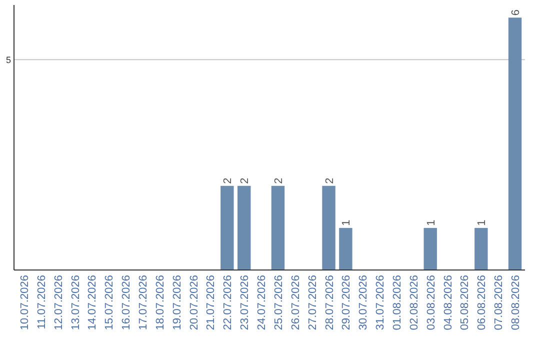 This screenshot has height=340, width=540. Describe the element at coordinates (194, 302) in the screenshot. I see `x-tick-label: 20.07.2026` at that location.